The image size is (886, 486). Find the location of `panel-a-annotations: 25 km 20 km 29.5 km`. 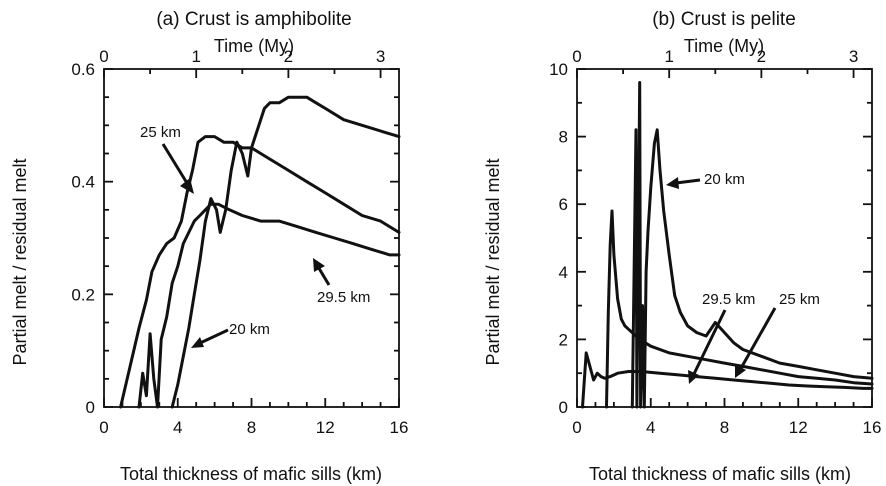

panel-a-annotations: 25 km 20 km 29.5 km is located at coordinates (255, 236).